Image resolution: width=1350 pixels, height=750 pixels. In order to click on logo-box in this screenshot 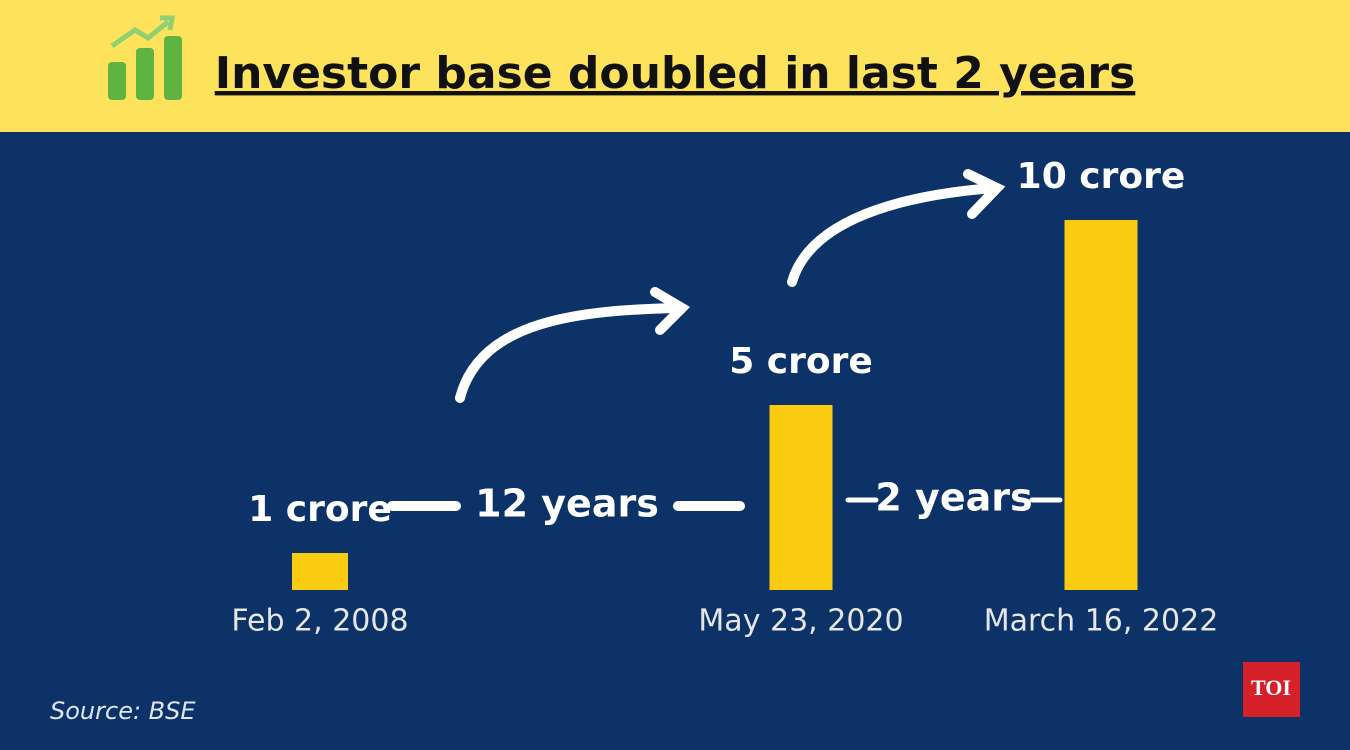, I will do `click(1271, 689)`.